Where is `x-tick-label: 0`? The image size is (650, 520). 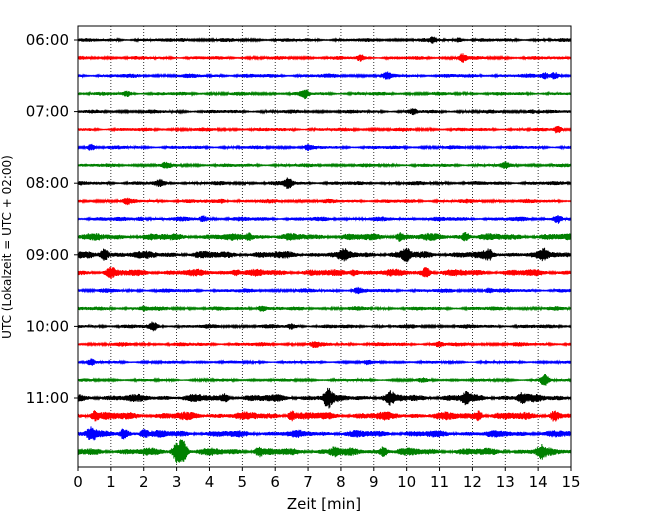 x-tick-label: 0 is located at coordinates (78, 482).